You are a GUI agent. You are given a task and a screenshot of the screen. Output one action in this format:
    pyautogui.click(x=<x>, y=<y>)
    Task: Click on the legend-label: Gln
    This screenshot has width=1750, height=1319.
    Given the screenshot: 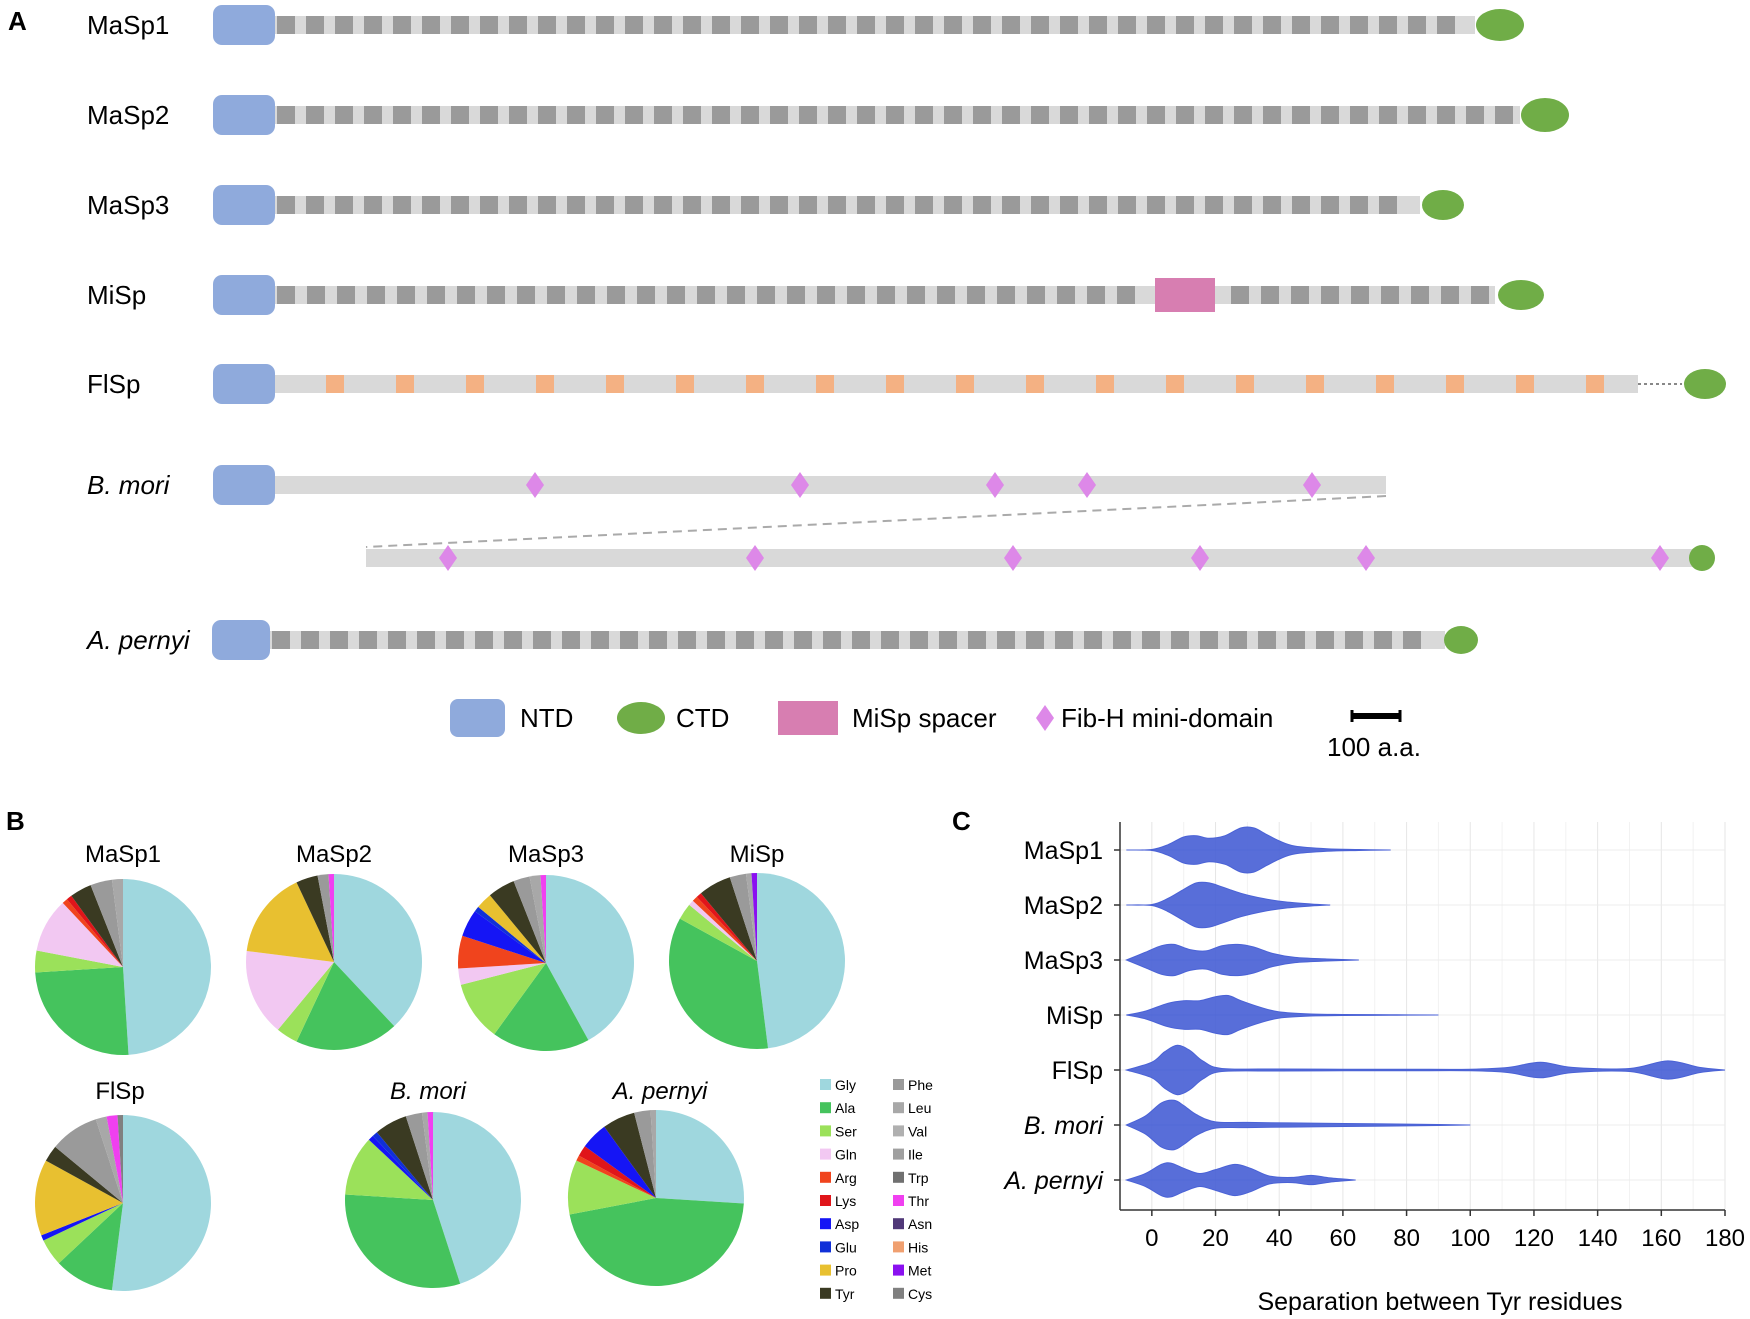 What is the action you would take?
    pyautogui.click(x=846, y=1155)
    